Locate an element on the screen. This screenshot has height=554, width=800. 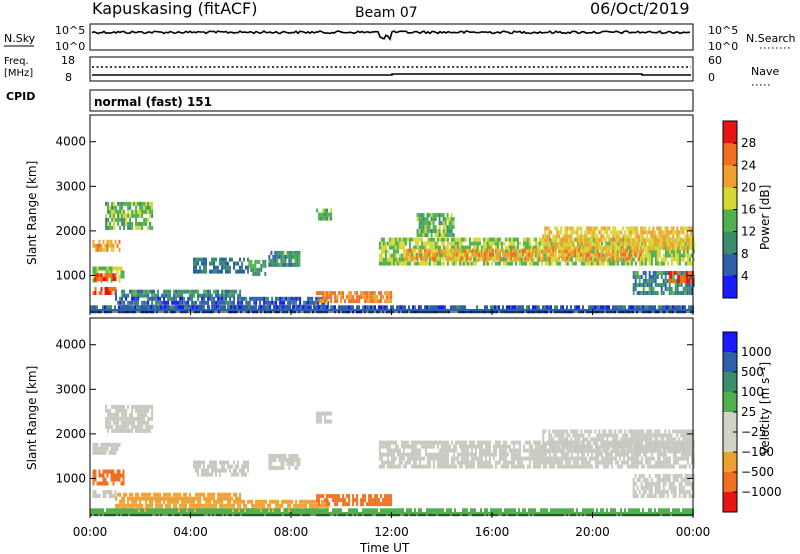
freq-unit: [MHz] is located at coordinates (18, 73).